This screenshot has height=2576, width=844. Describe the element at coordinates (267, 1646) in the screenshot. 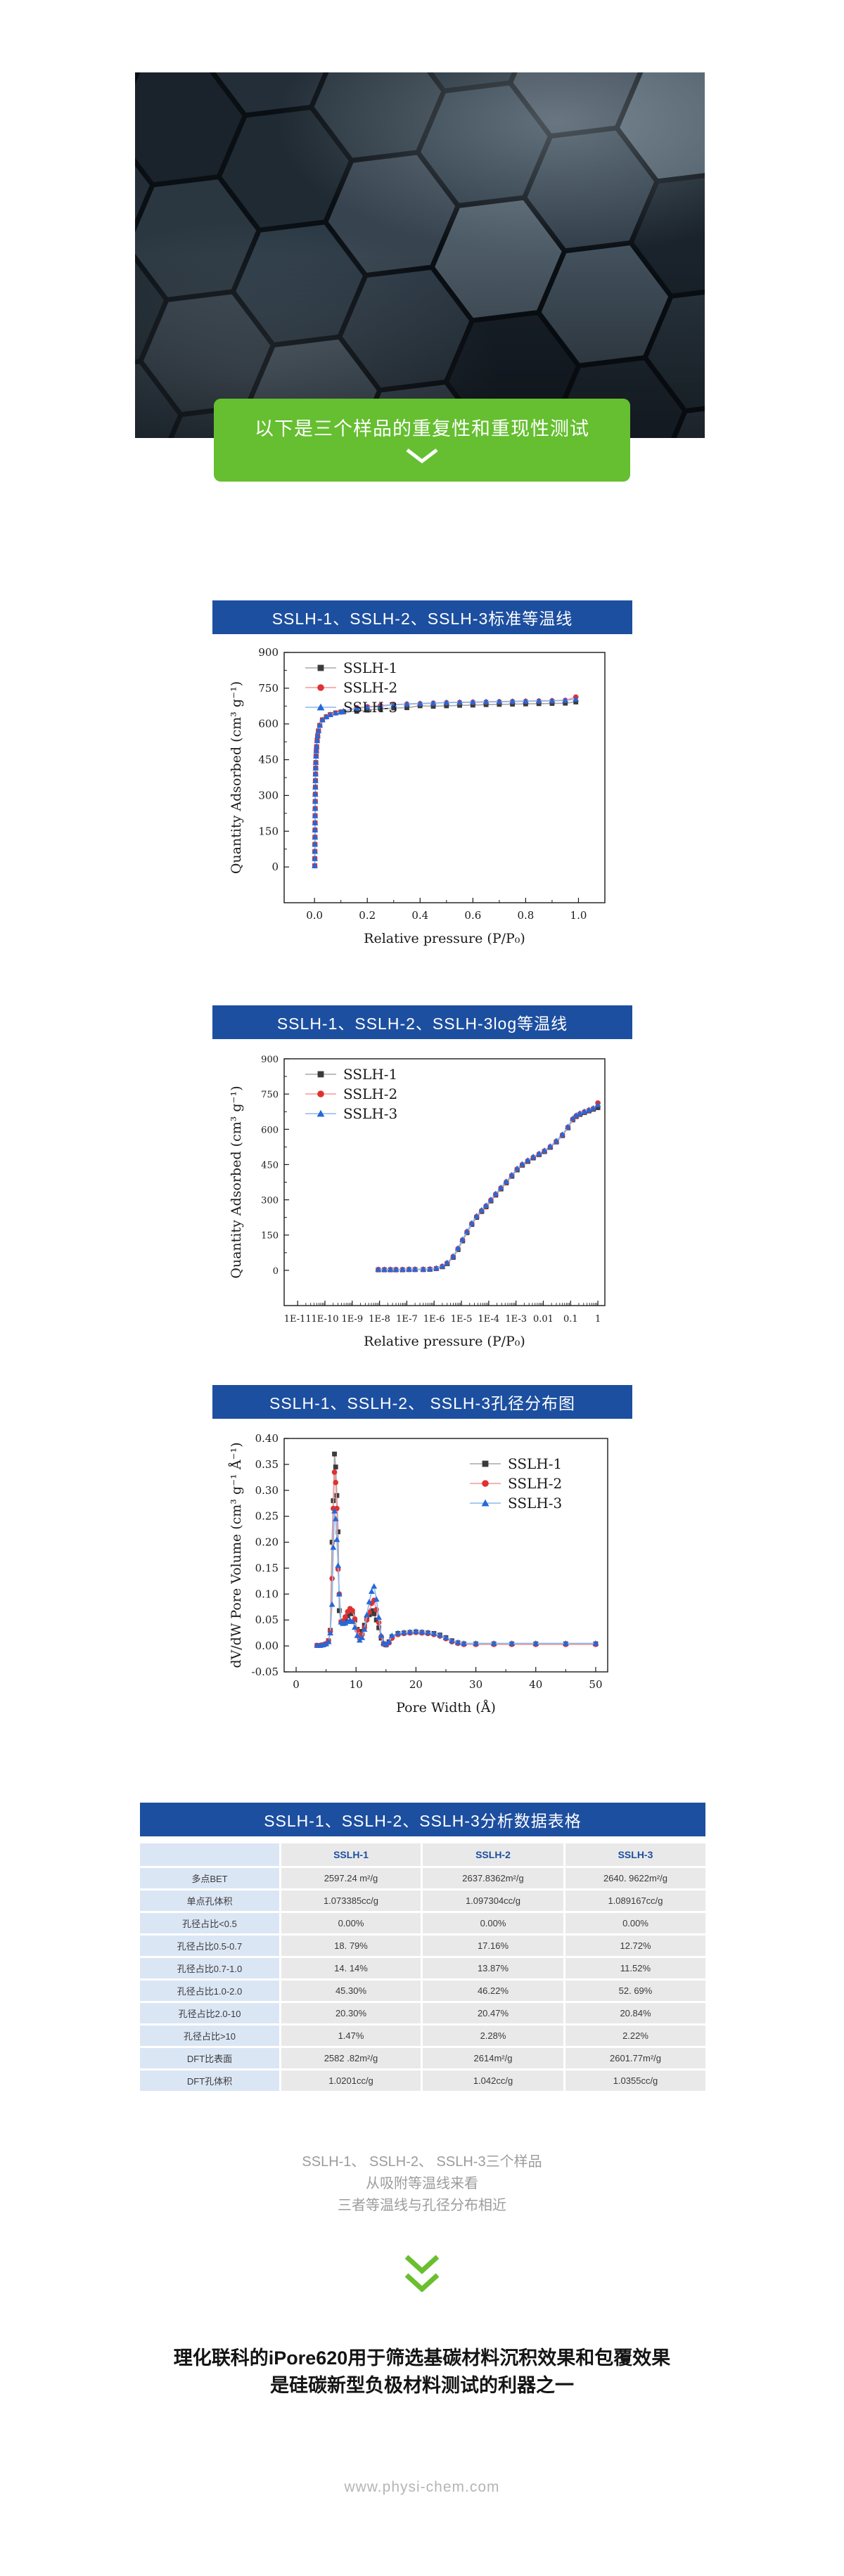

I see `svg-text: 0.00` at that location.